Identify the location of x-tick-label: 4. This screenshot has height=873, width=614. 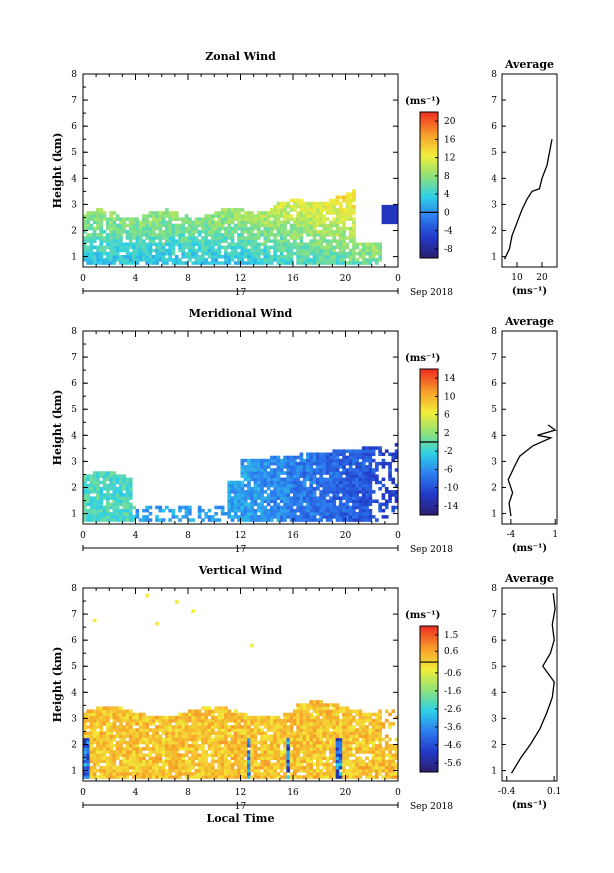
(136, 793).